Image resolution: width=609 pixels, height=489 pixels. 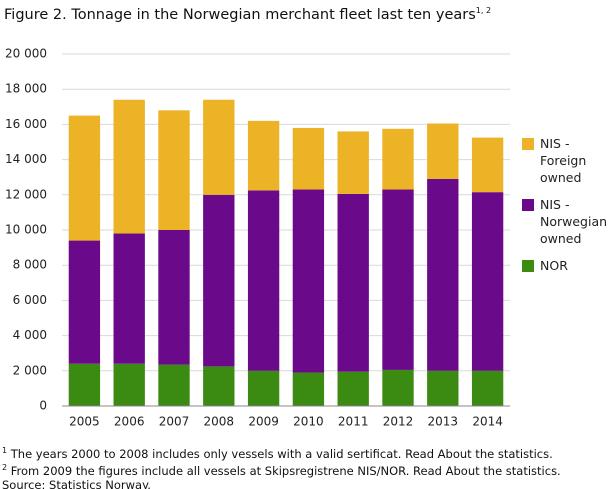 What do you see at coordinates (30, 300) in the screenshot?
I see `y-tick-label: 6 000` at bounding box center [30, 300].